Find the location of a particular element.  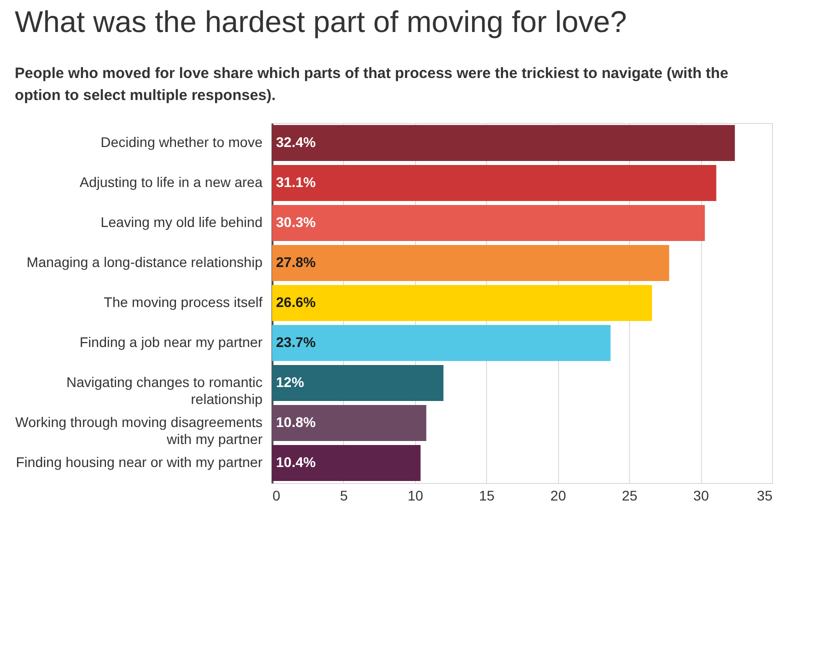

data-label: 23.7% is located at coordinates (296, 342).